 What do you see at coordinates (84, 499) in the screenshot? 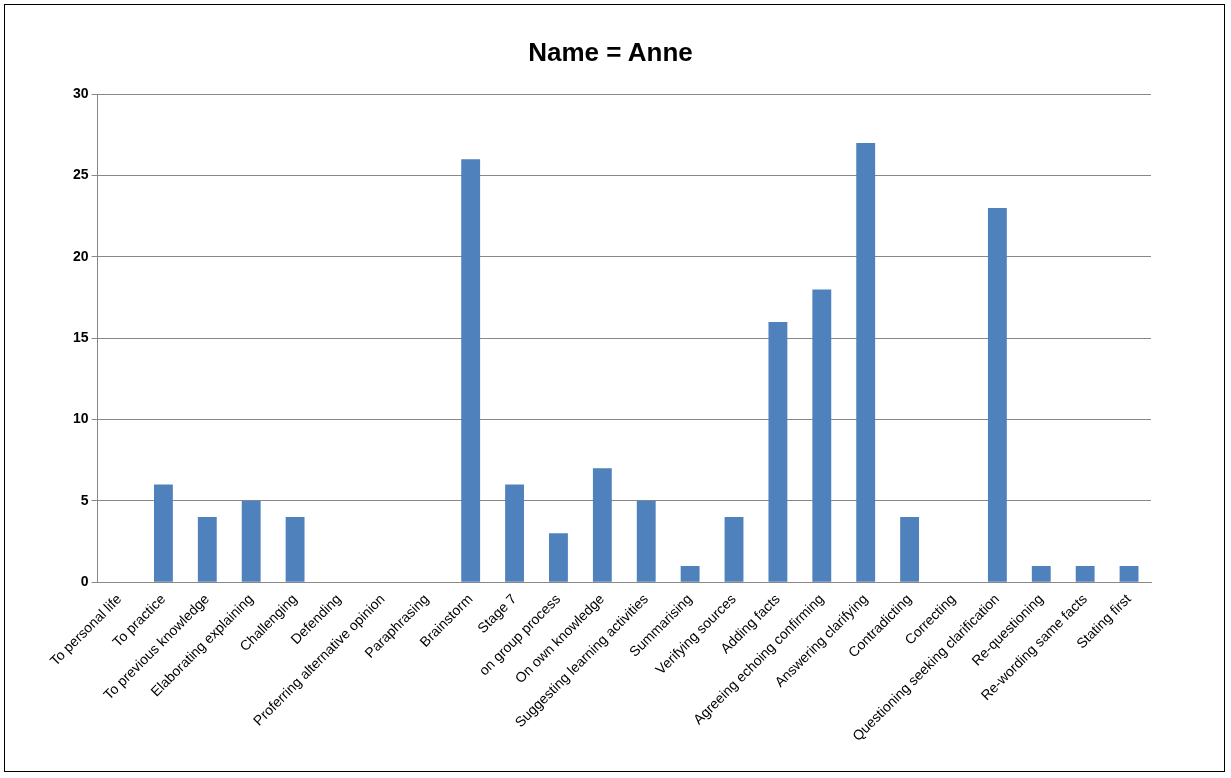
I see `y-tick-label: 5` at bounding box center [84, 499].